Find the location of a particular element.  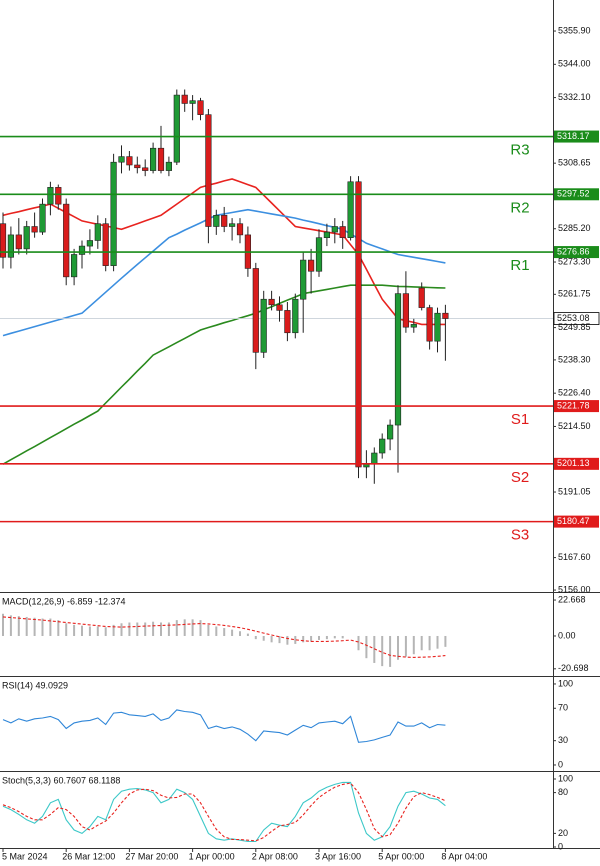

y-tick-label: 20 is located at coordinates (563, 833).